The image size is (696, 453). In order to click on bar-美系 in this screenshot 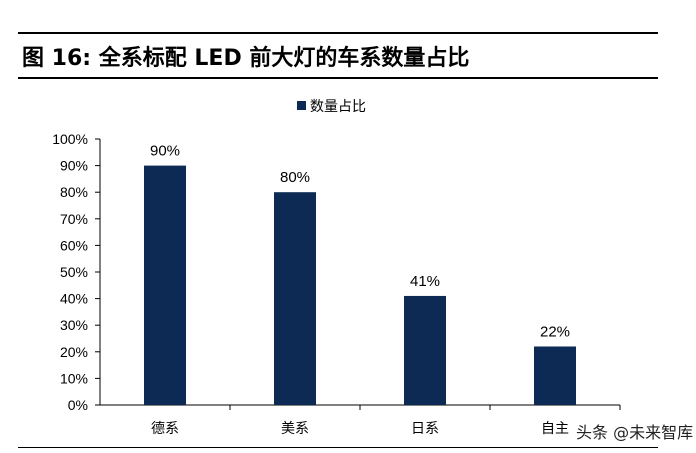, I will do `click(295, 298)`.